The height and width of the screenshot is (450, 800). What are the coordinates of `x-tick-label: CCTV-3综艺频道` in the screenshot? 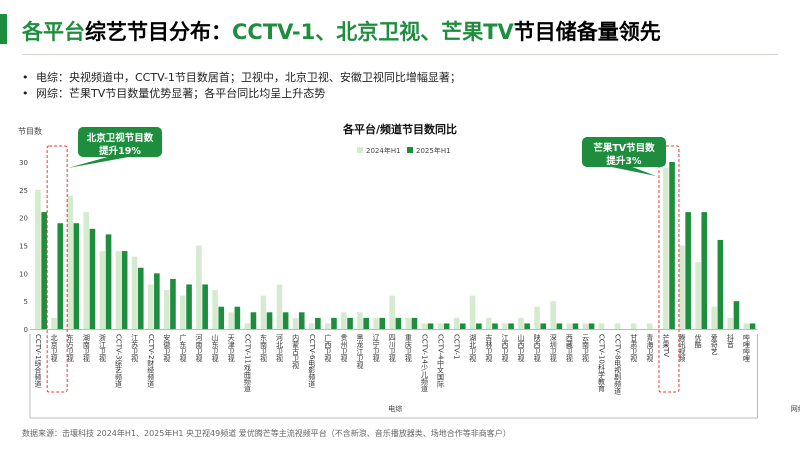 It's located at (119, 361).